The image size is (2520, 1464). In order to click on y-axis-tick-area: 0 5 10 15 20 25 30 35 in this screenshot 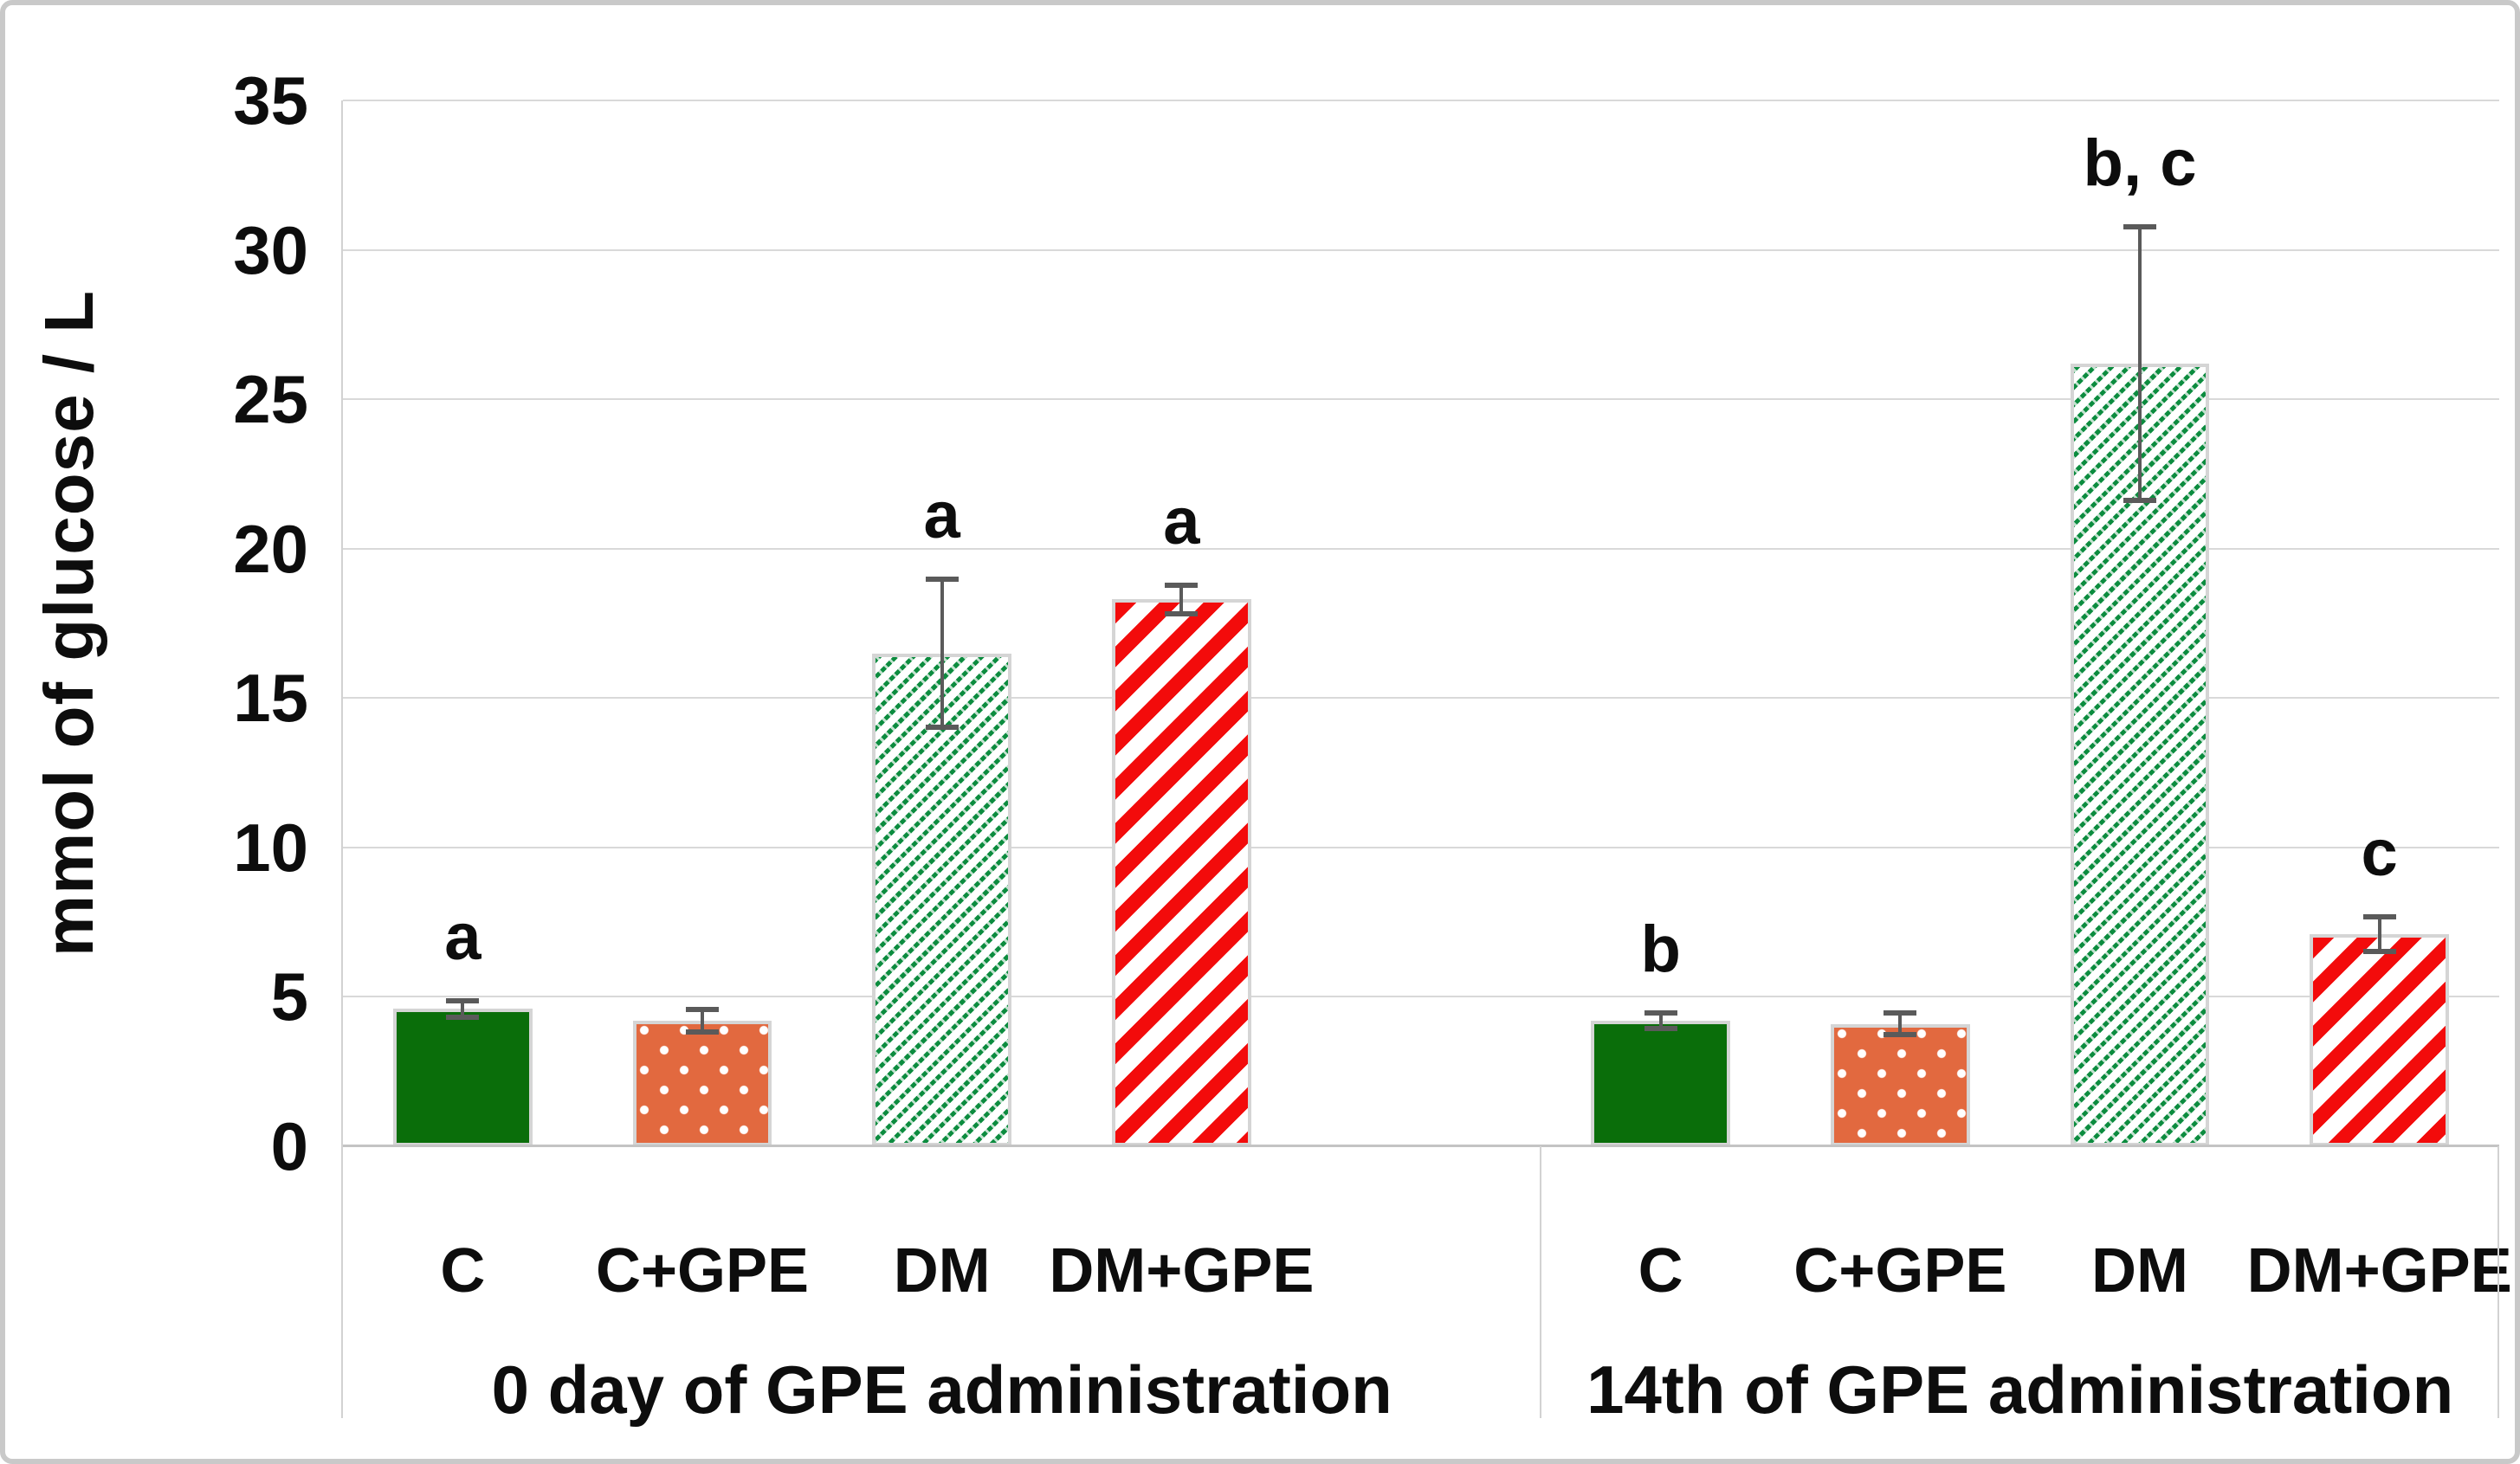, I will do `click(178, 732)`.